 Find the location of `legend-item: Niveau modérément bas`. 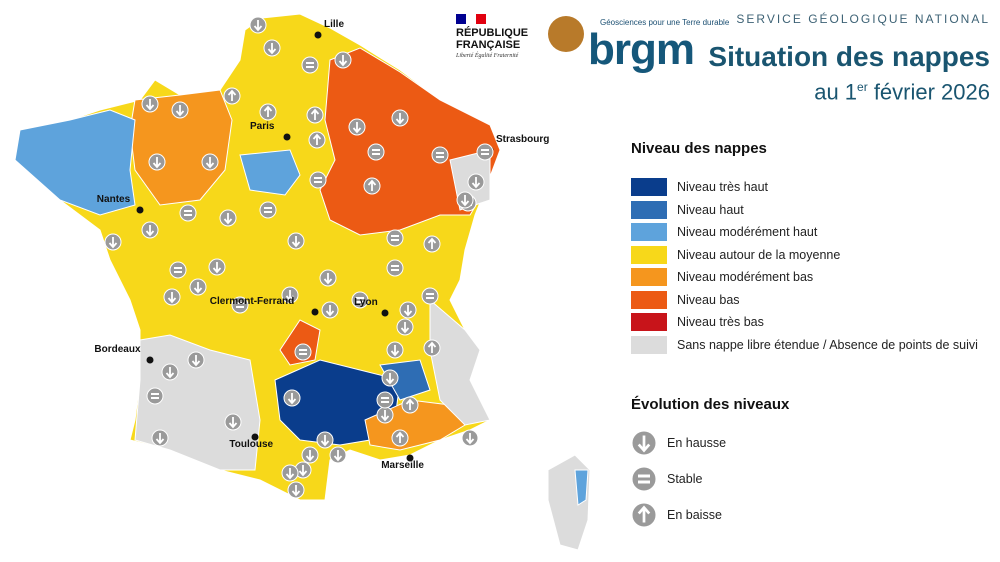

legend-item: Niveau modérément bas is located at coordinates (804, 277).